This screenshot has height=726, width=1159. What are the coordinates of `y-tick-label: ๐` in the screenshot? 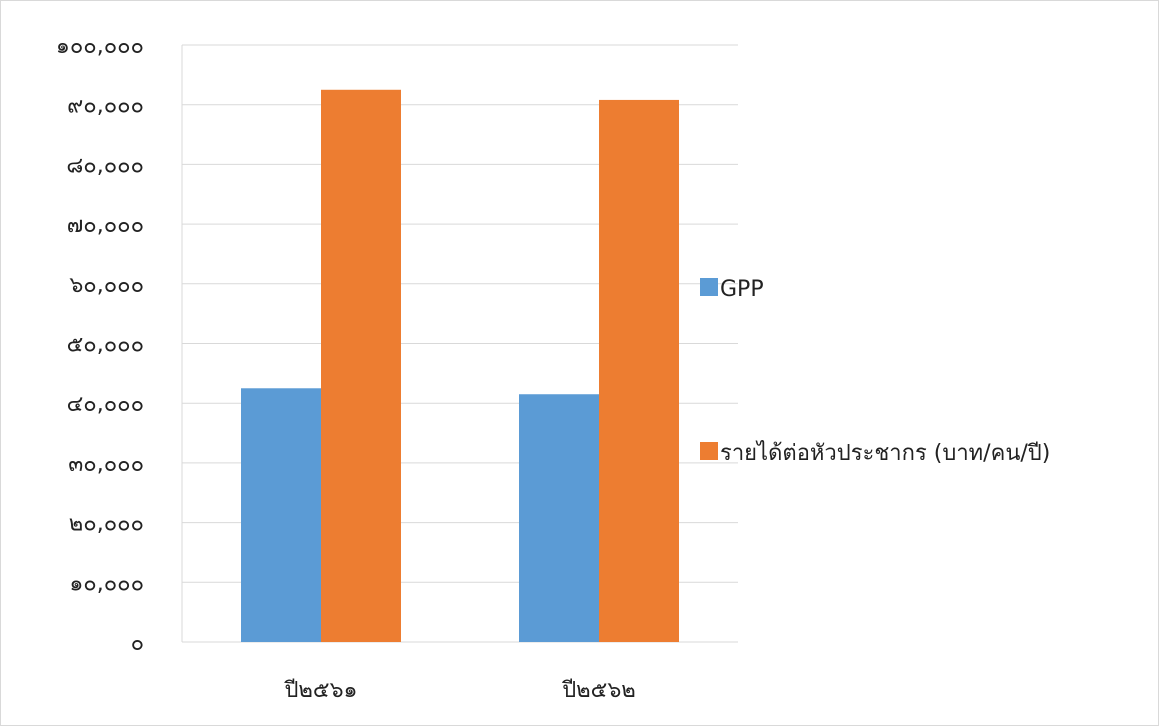 It's located at (137, 643).